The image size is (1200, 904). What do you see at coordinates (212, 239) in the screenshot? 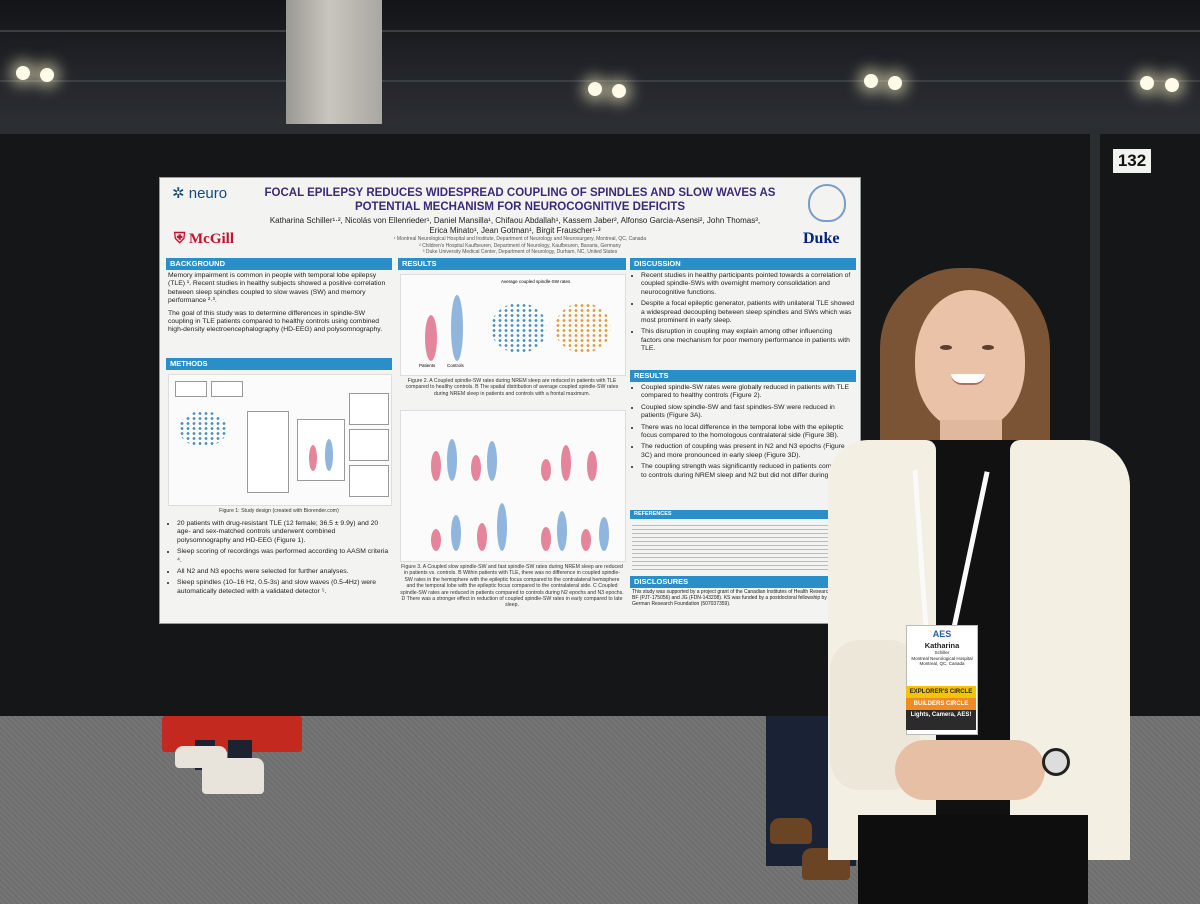
I see `mcgill-logo-text: McGill` at bounding box center [212, 239].